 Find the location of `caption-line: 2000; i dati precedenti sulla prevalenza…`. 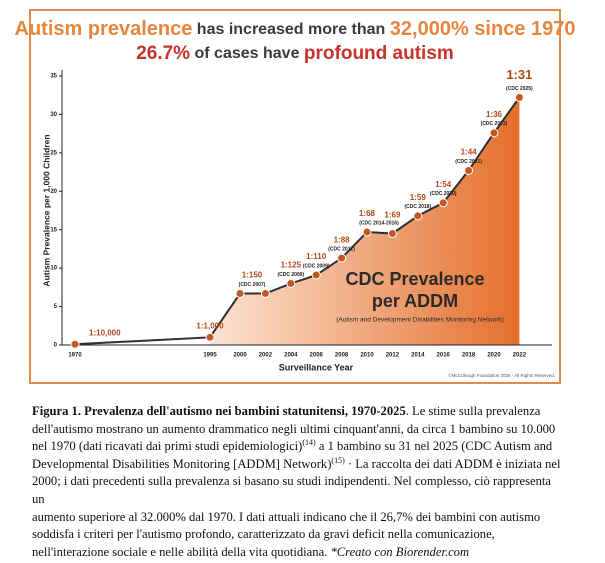

caption-line: 2000; i dati precedenti sulla prevalenza… is located at coordinates (312, 482).